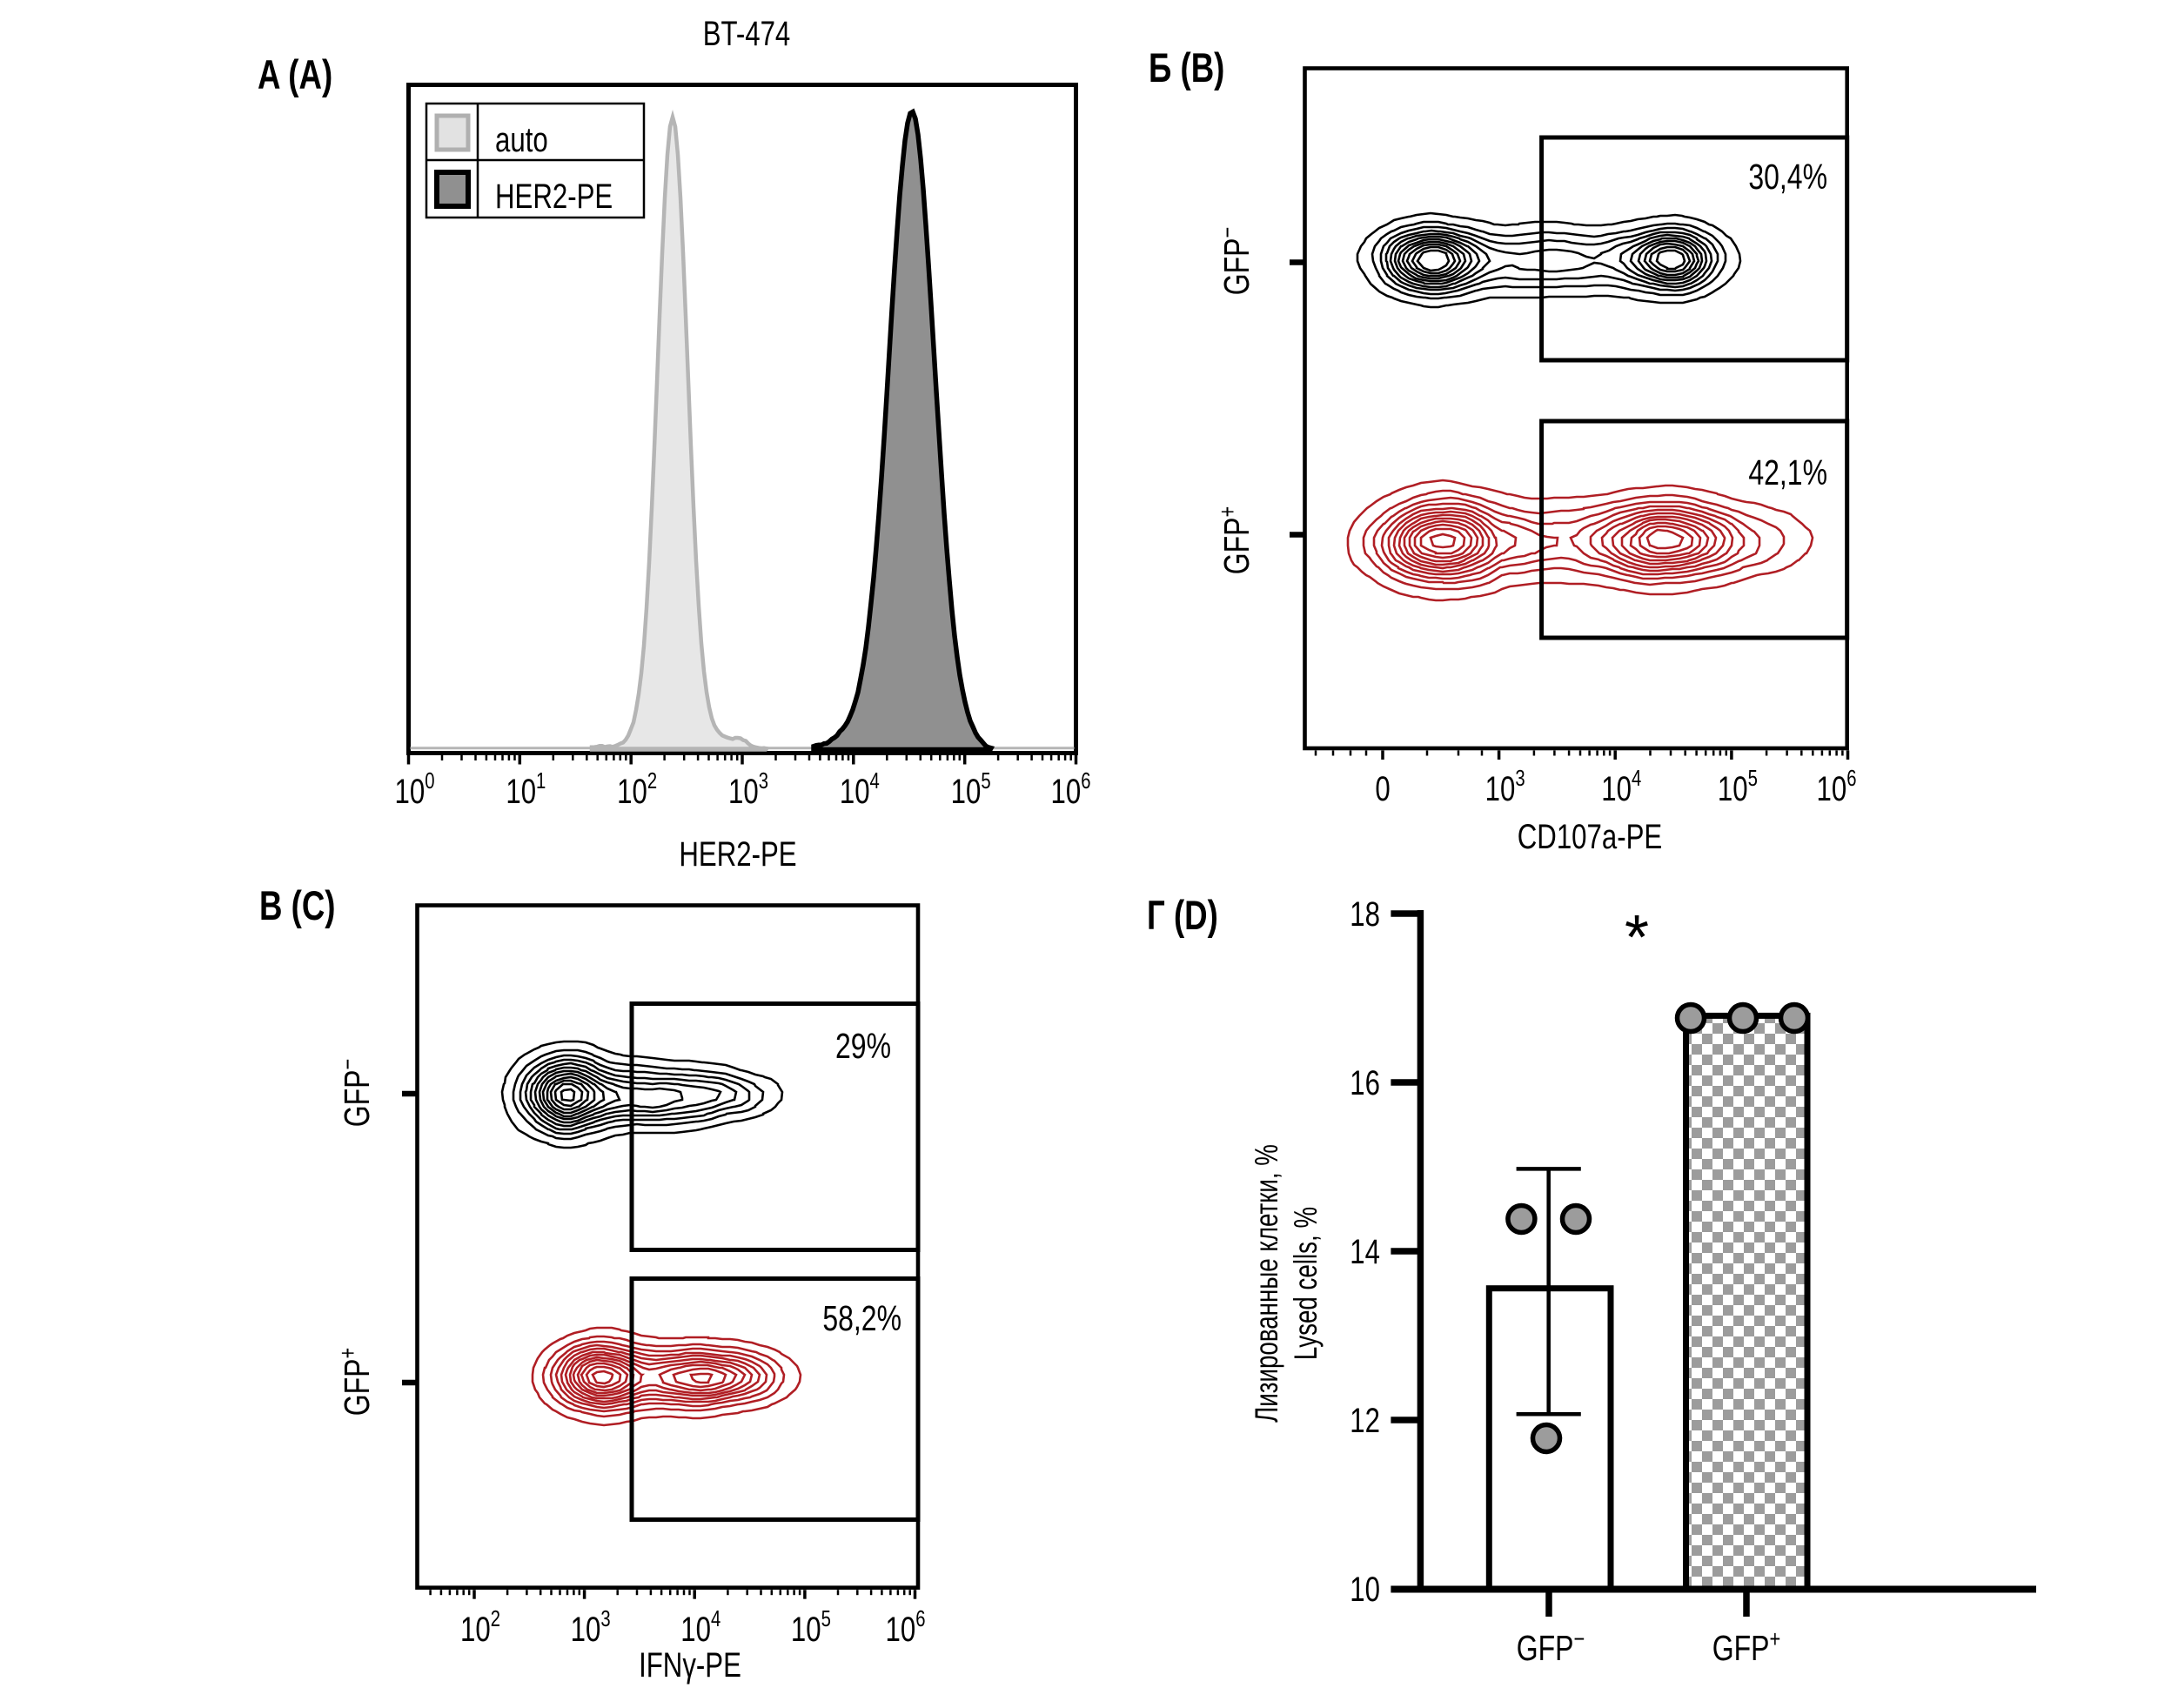 This screenshot has height=1708, width=2158. What do you see at coordinates (1305, 1284) in the screenshot?
I see `svg-text: Lysed cells, %` at bounding box center [1305, 1284].